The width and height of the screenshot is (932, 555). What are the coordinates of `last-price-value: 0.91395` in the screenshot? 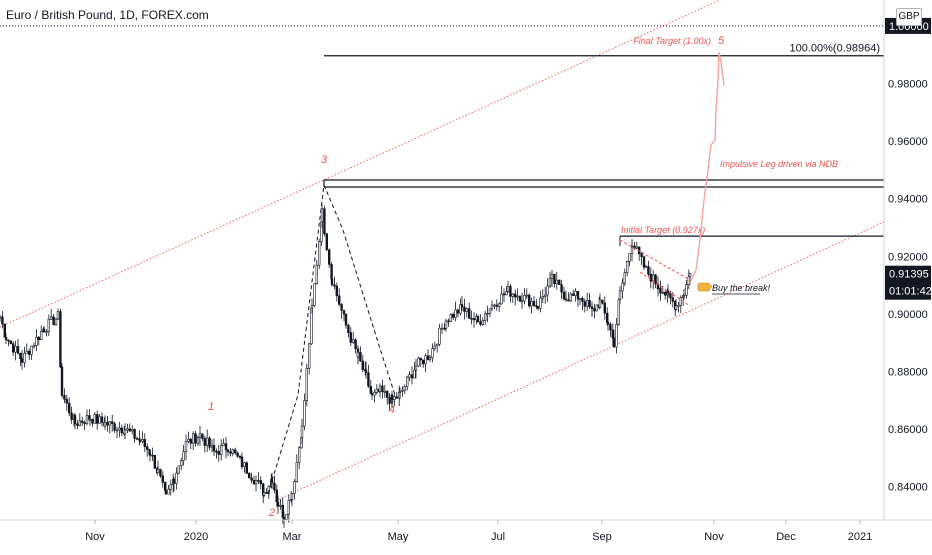 It's located at (909, 275).